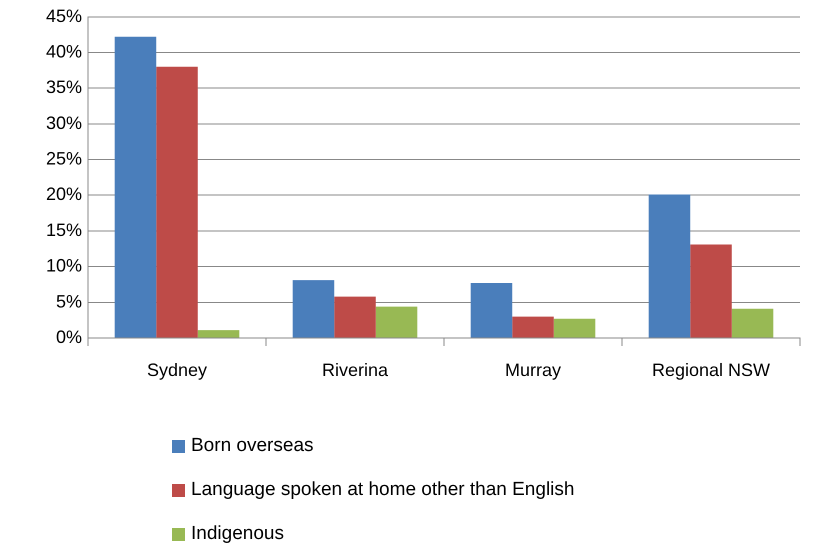  What do you see at coordinates (177, 370) in the screenshot?
I see `x-tick-label: Sydney` at bounding box center [177, 370].